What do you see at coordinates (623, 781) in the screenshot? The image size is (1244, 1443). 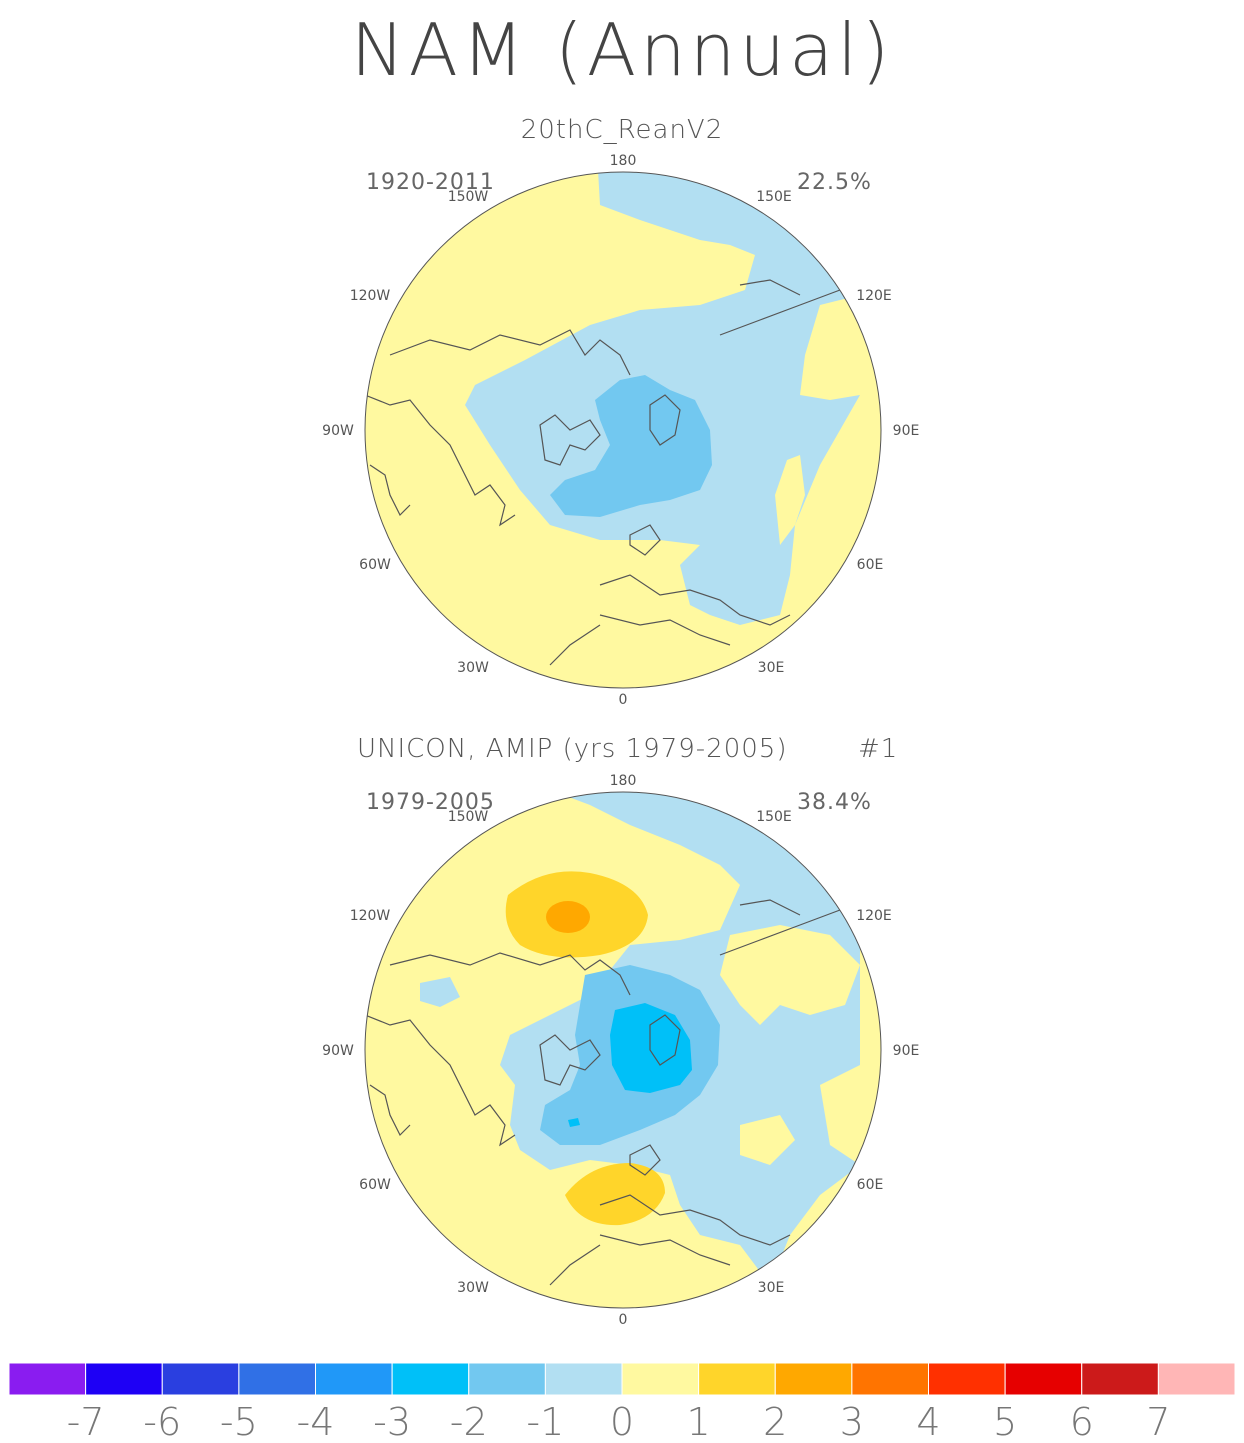 I see `panel2-lon-180: 180` at bounding box center [623, 781].